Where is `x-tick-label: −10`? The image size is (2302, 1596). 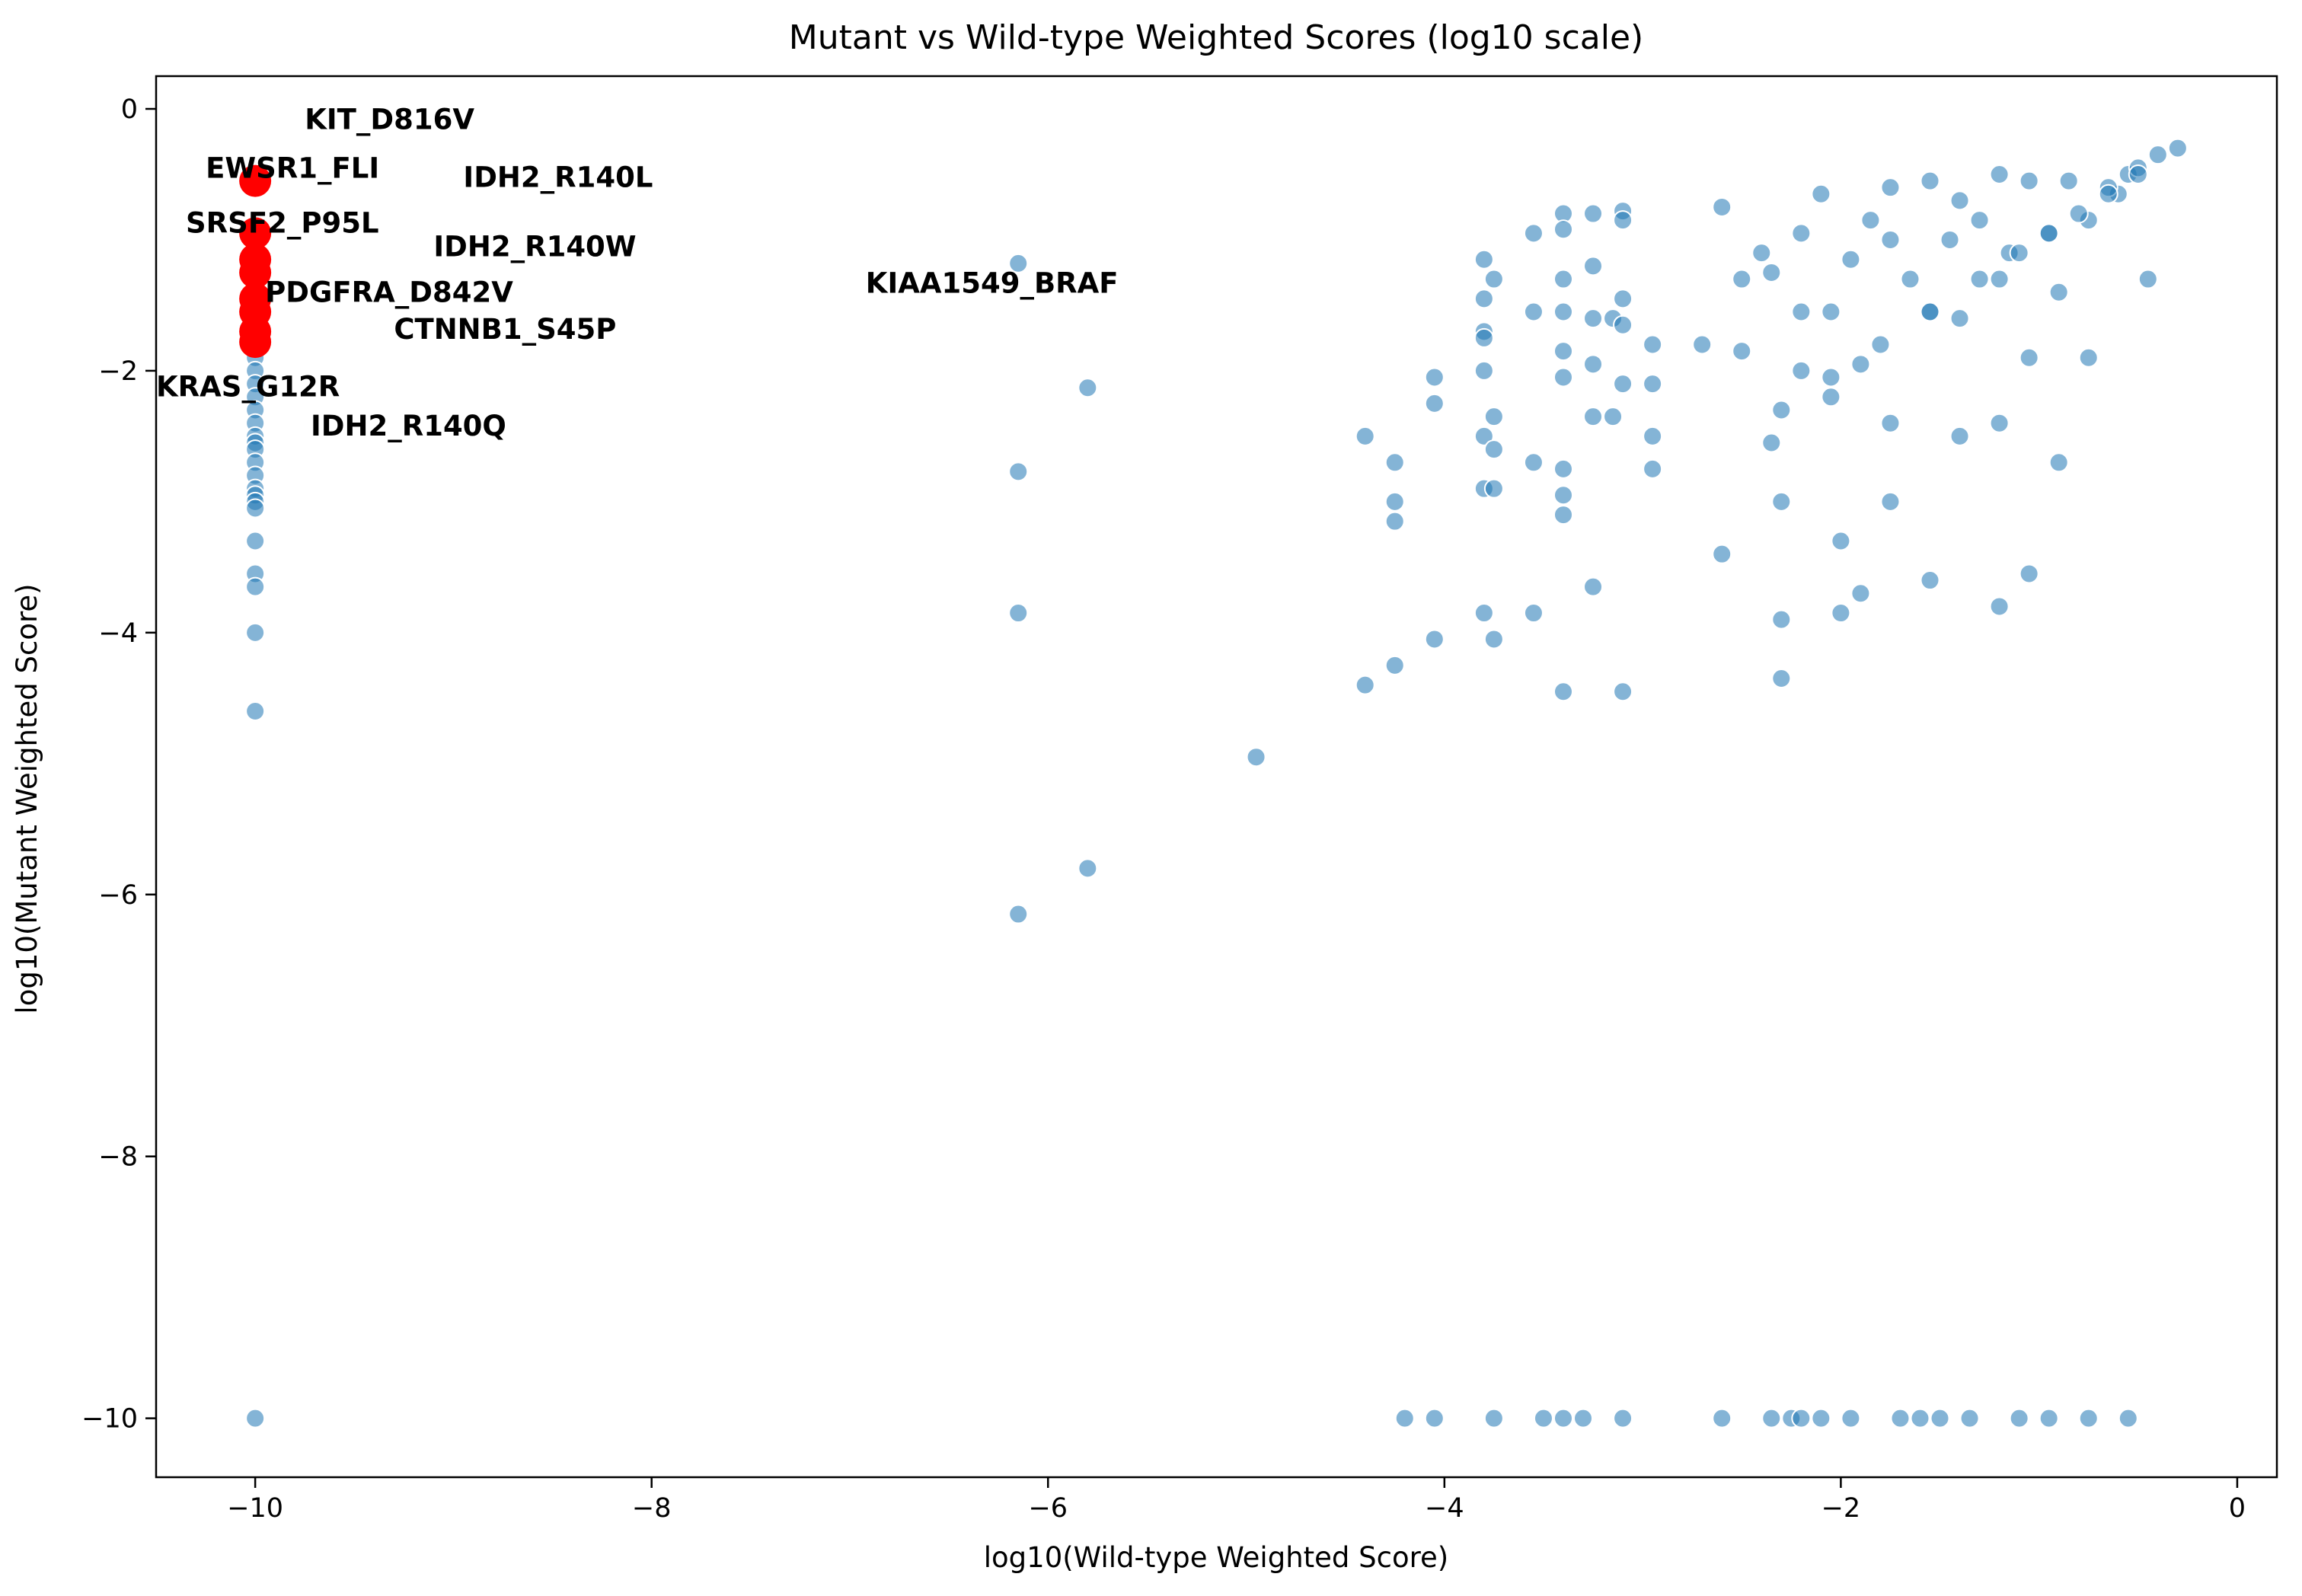
x-tick-label: −10 is located at coordinates (255, 1508).